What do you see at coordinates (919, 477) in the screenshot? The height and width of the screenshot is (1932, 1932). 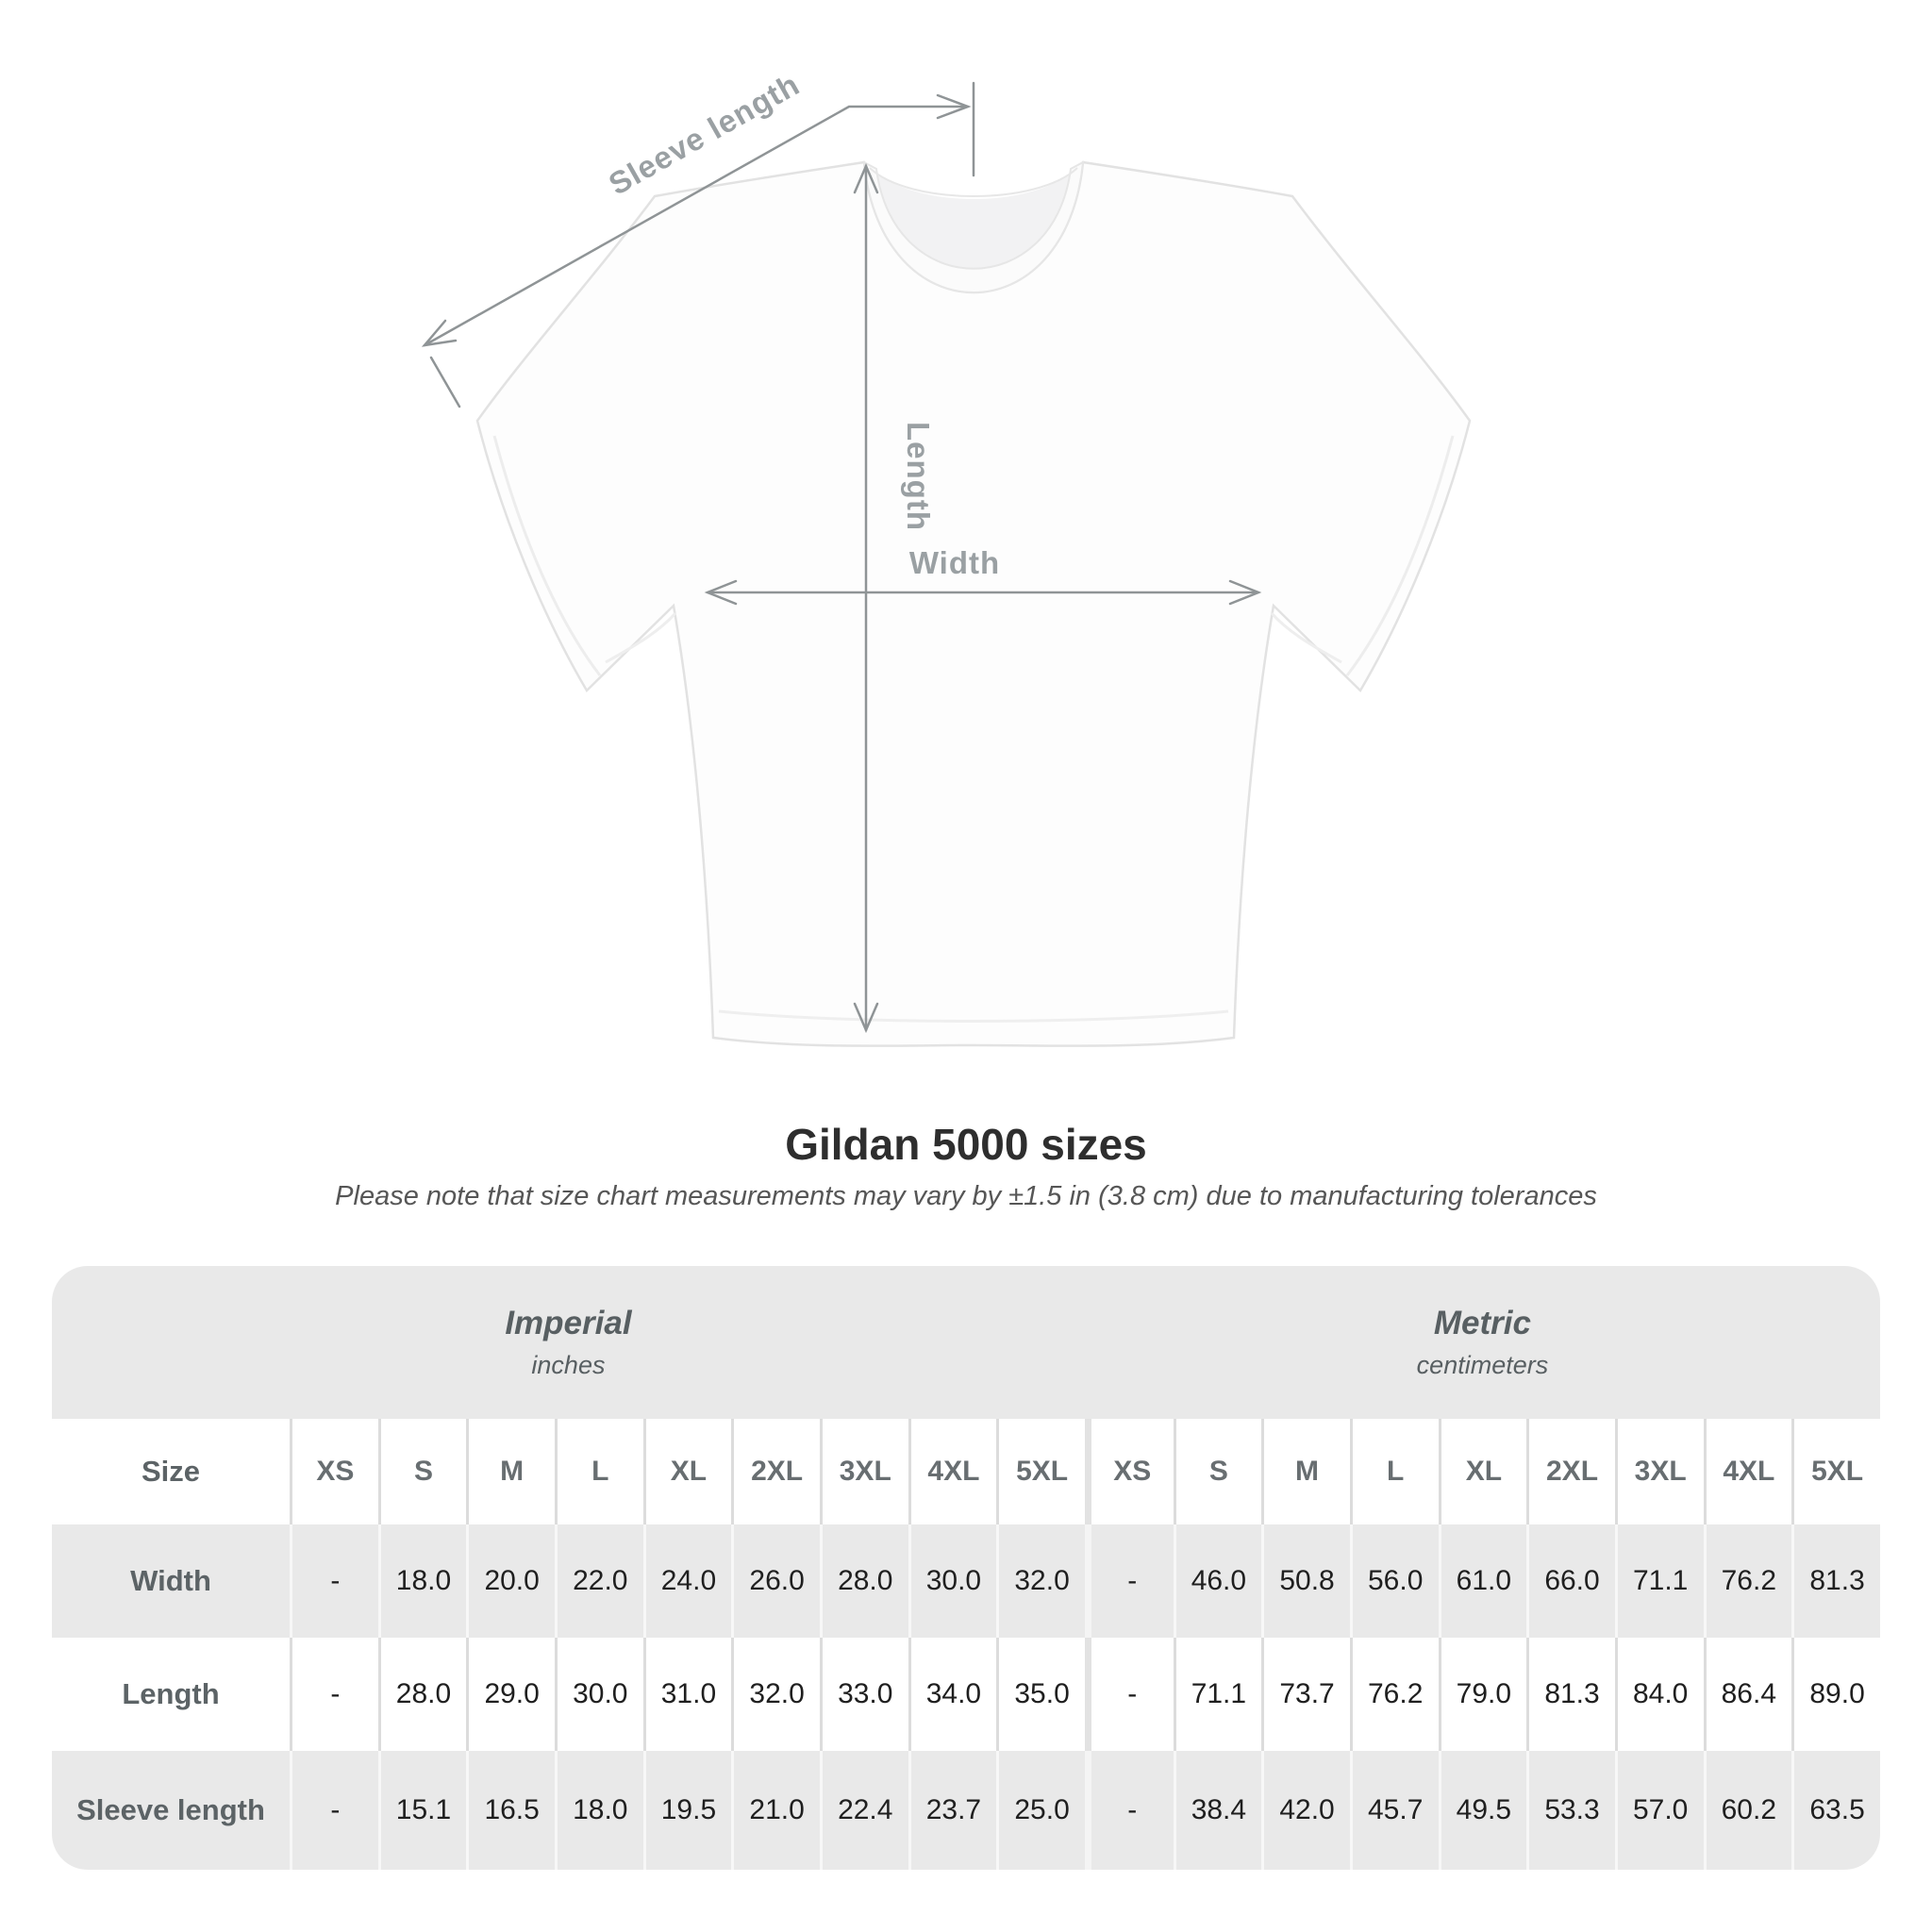 I see `length-label: Length` at bounding box center [919, 477].